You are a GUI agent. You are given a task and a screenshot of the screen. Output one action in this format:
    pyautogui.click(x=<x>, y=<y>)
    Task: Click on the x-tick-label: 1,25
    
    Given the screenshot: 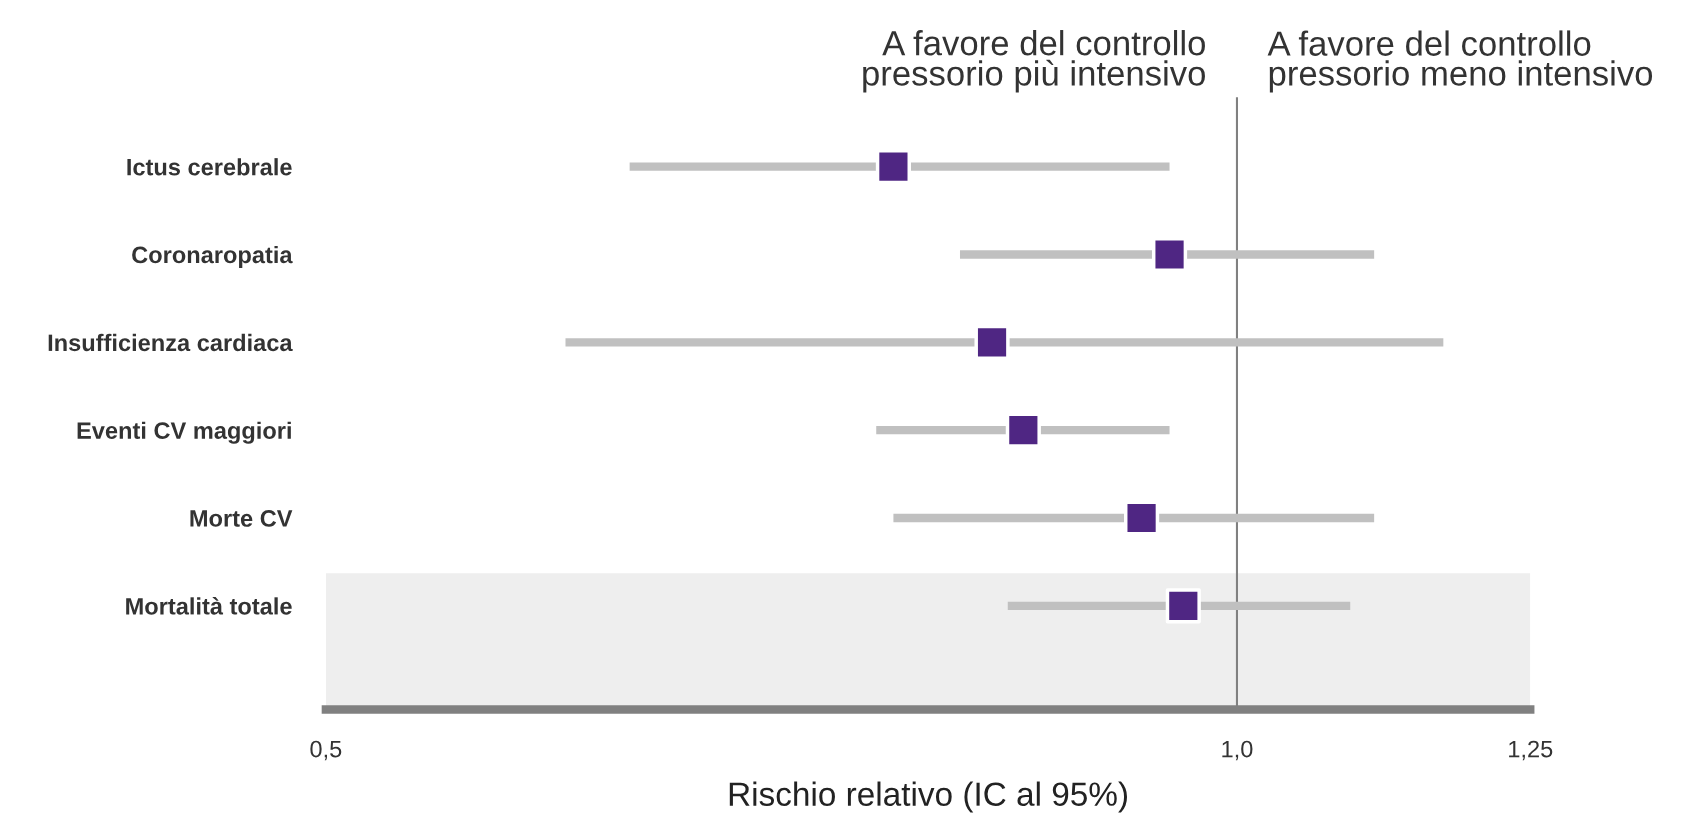 What is the action you would take?
    pyautogui.click(x=1531, y=750)
    